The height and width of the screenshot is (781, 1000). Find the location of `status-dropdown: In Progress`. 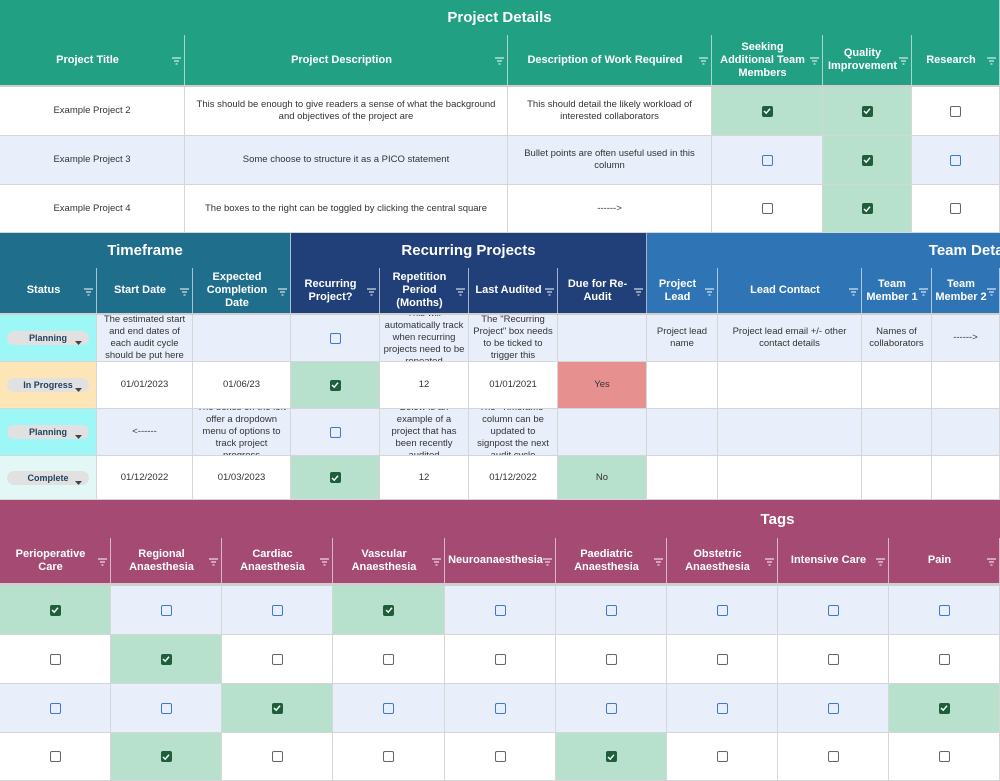

status-dropdown: In Progress is located at coordinates (48, 385).